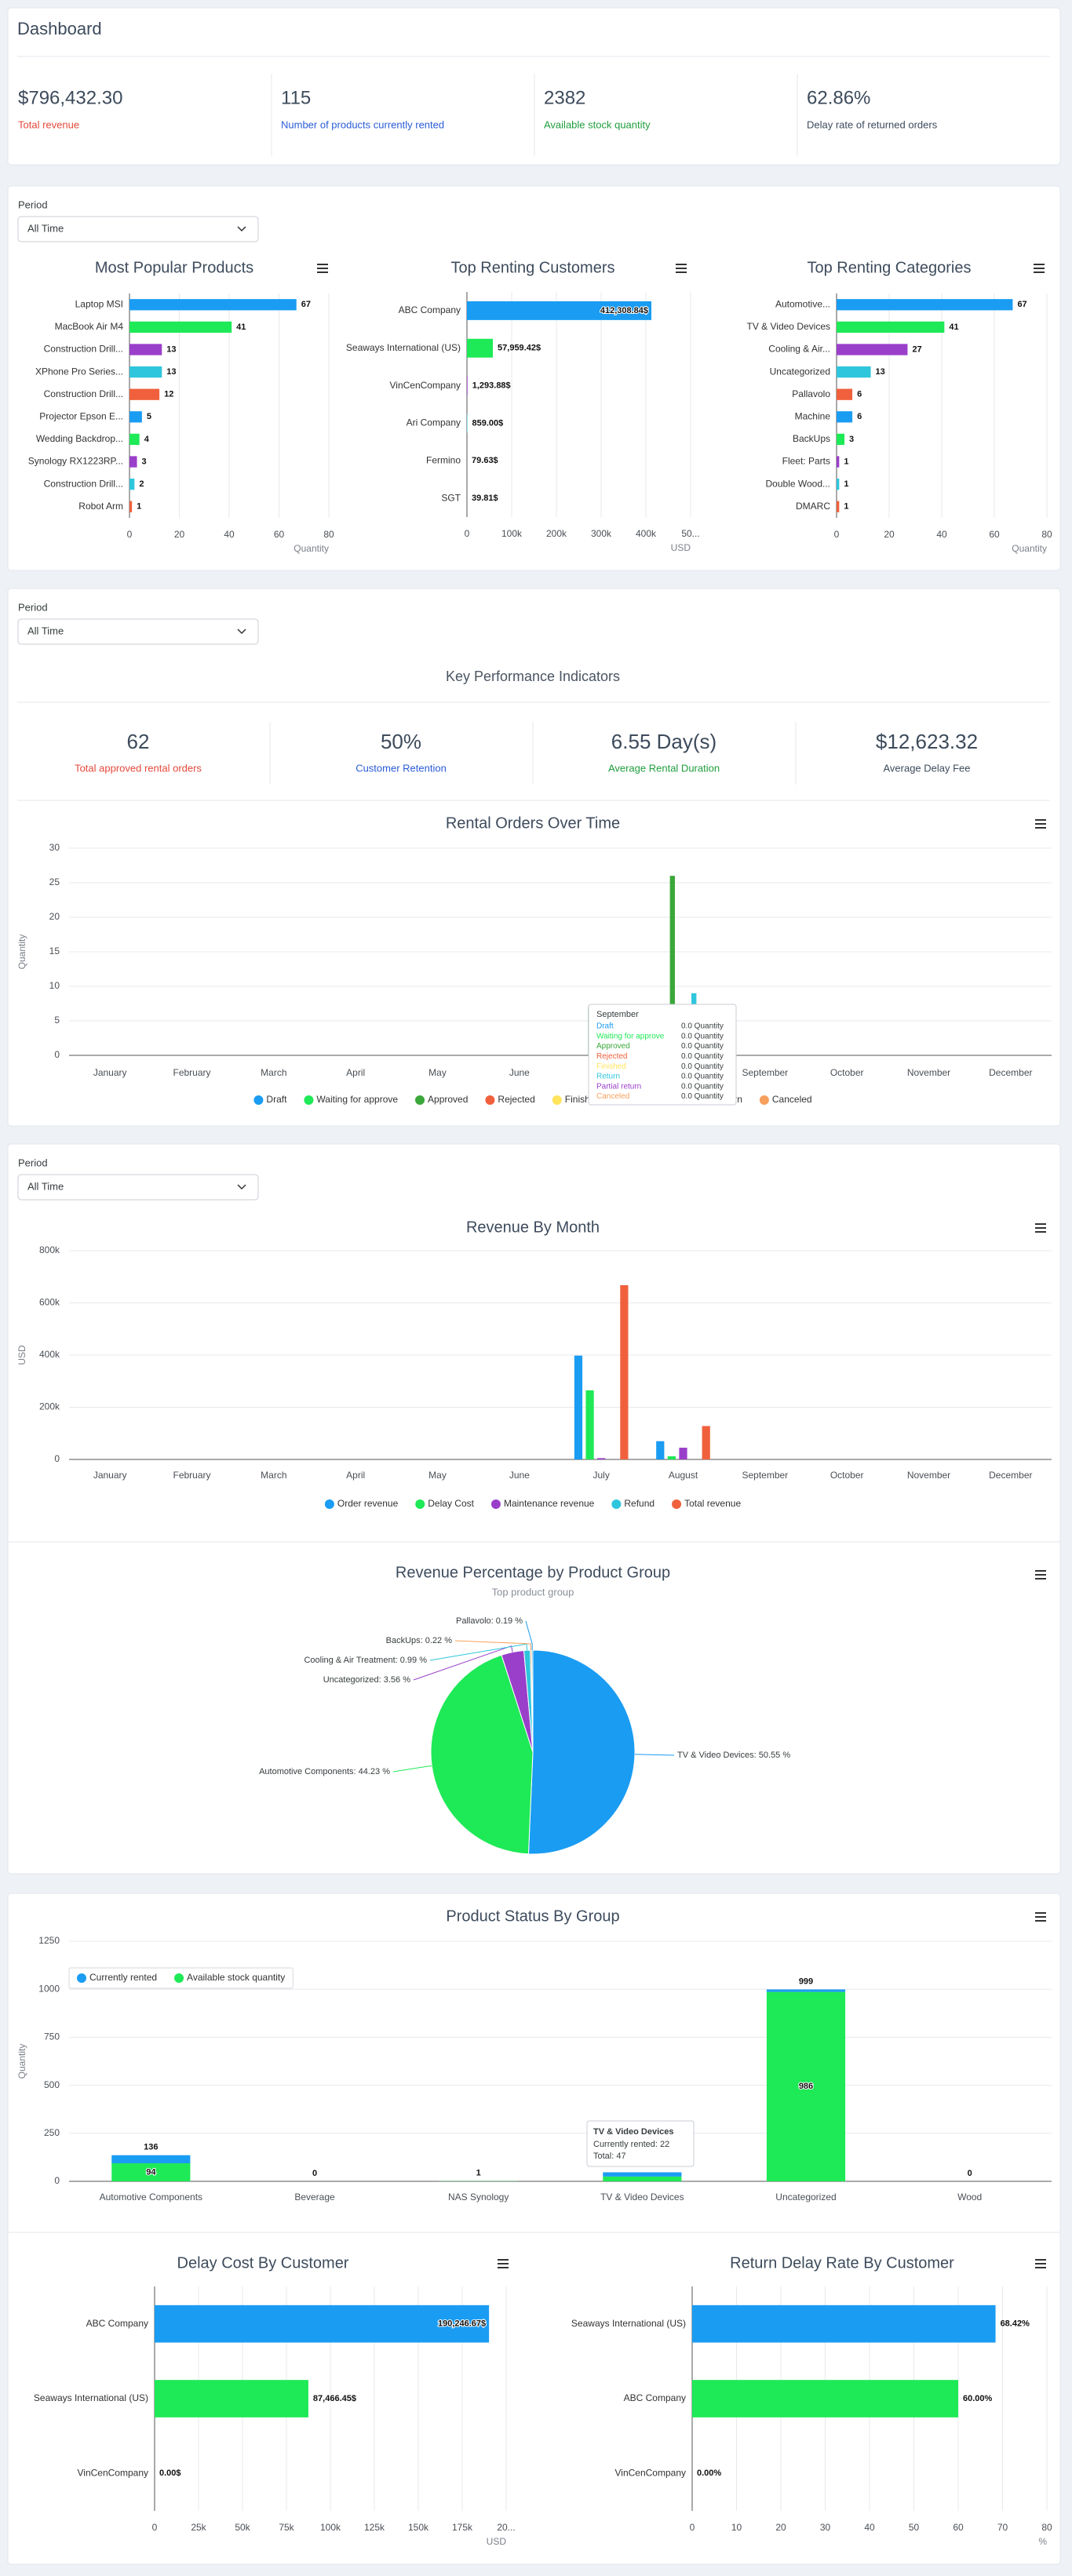 The height and width of the screenshot is (2576, 1072). Describe the element at coordinates (21, 952) in the screenshot. I see `axis-title: Quantity` at that location.